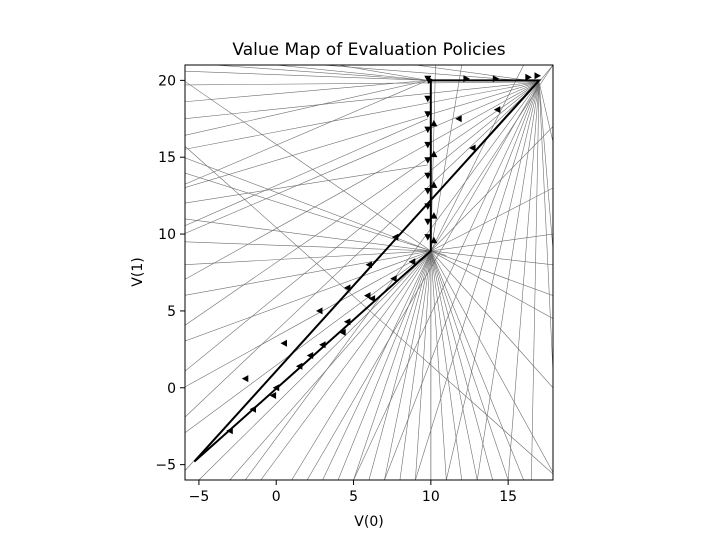 The width and height of the screenshot is (720, 540). I want to click on background-line, so click(306, 184).